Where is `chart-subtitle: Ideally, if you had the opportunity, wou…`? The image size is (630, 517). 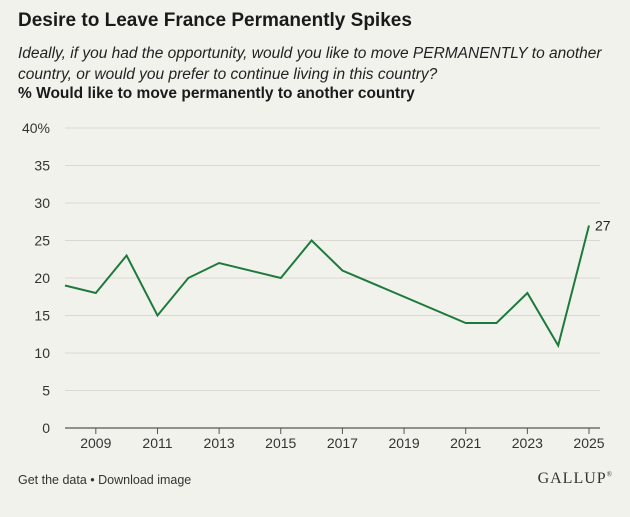
chart-subtitle: Ideally, if you had the opportunity, wou… is located at coordinates (310, 64).